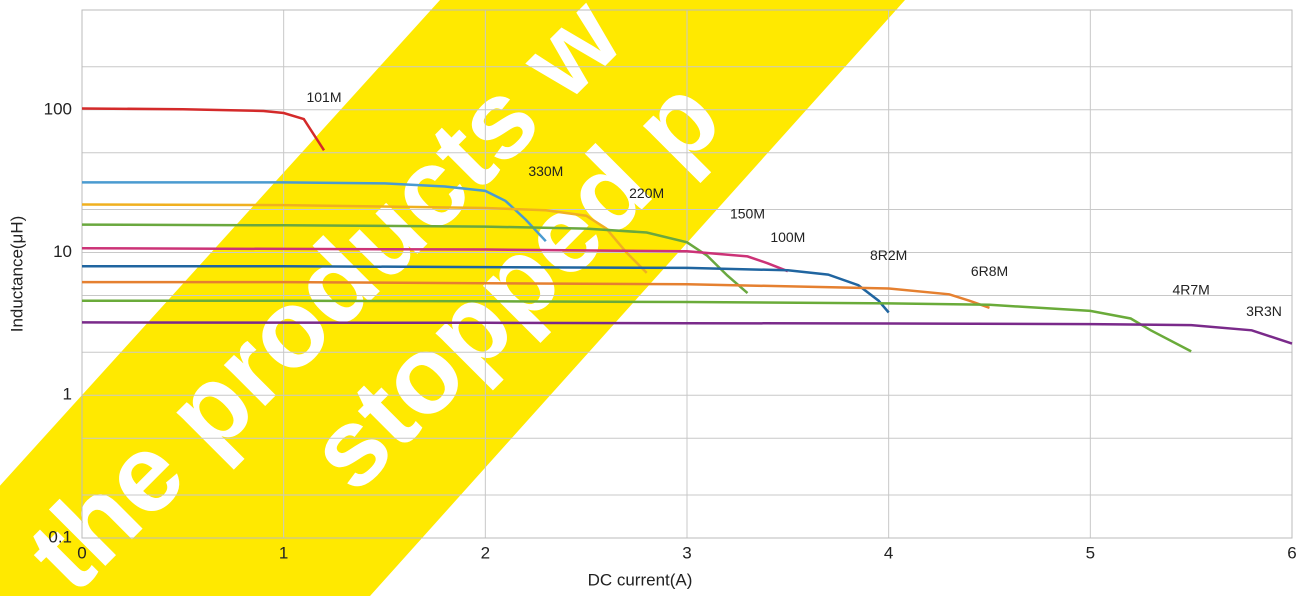 The image size is (1307, 596). I want to click on y-axis-label: Inductance(μH), so click(16, 274).